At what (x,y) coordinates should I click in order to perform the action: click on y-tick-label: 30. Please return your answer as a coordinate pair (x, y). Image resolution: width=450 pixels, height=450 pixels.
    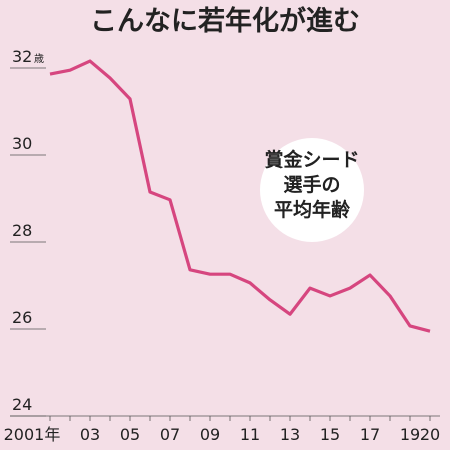
    Looking at the image, I should click on (22, 143).